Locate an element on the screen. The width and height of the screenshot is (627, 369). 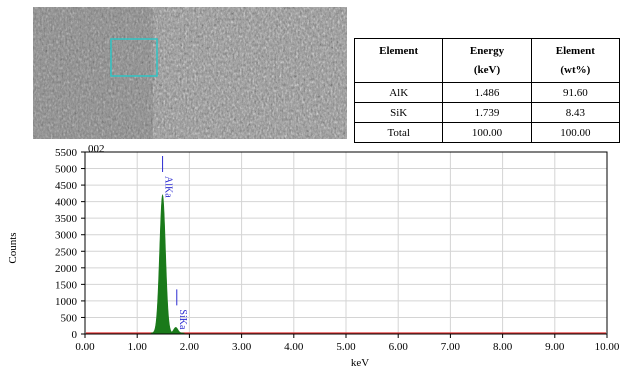
y-tick-label: 3500 is located at coordinates (66, 219).